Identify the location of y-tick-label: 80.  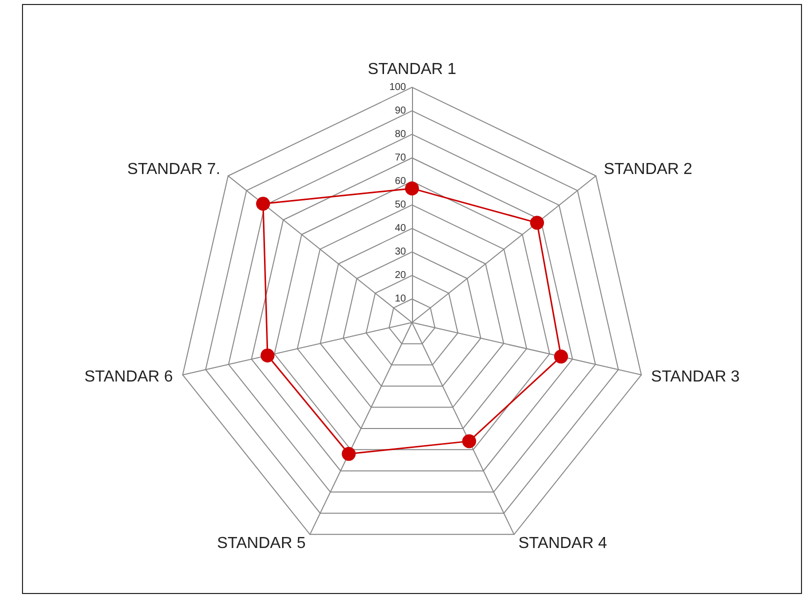
(400, 134).